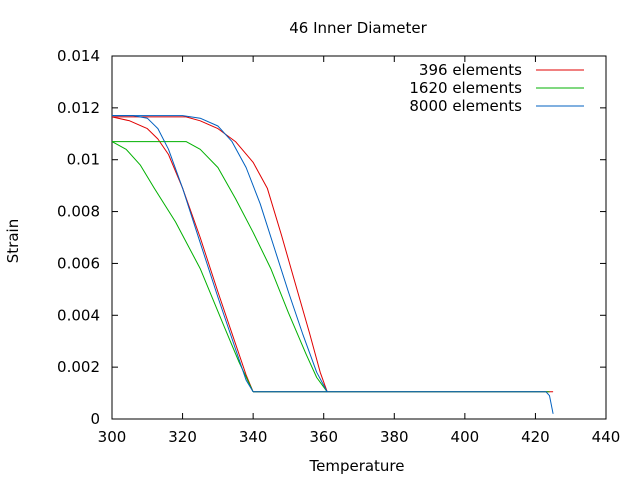  What do you see at coordinates (182, 437) in the screenshot?
I see `x-tick-label: 320` at bounding box center [182, 437].